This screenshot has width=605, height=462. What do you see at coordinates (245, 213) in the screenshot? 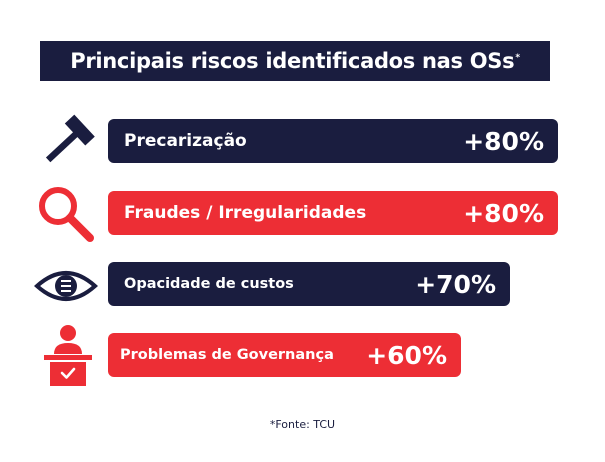
I see `bar-label: Fraudes / Irregularidades` at bounding box center [245, 213].